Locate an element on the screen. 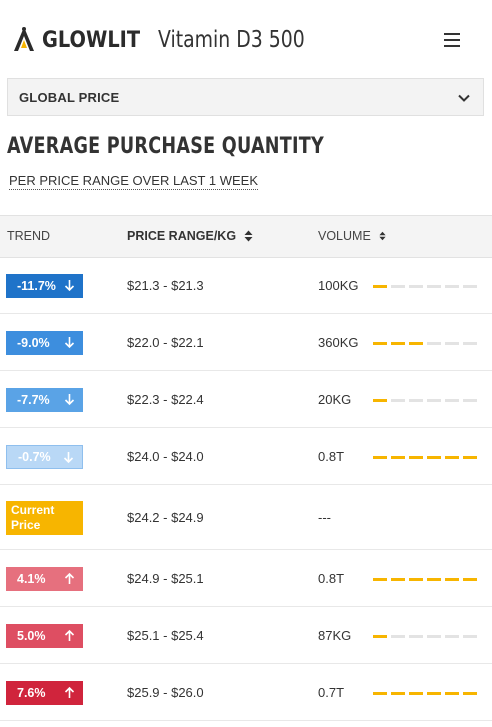 This screenshot has height=727, width=492. trend-percent: 5.0% is located at coordinates (31, 636).